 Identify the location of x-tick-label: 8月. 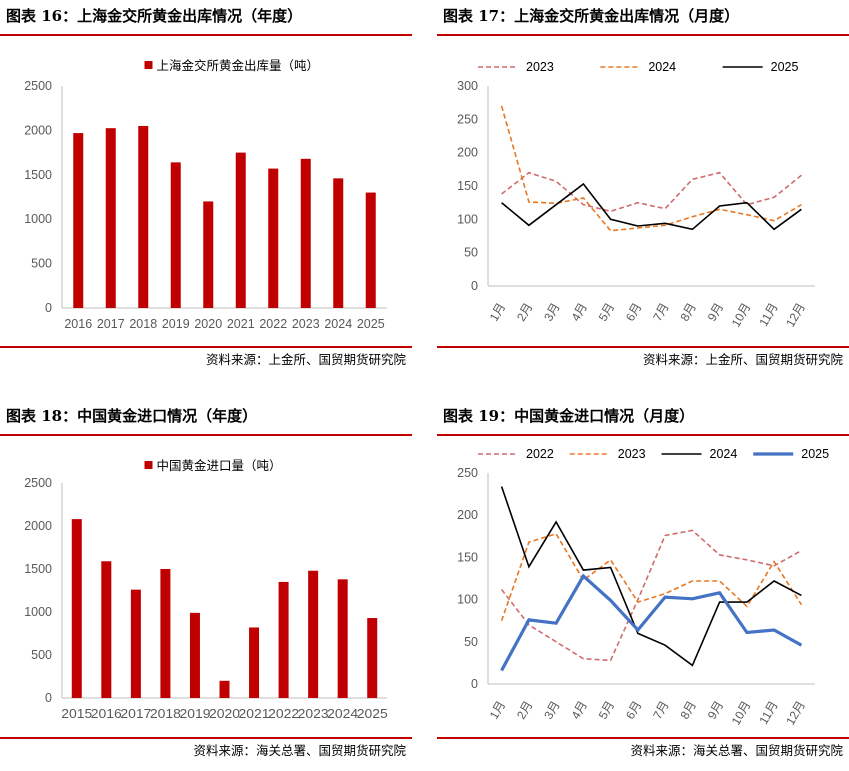
(688, 710).